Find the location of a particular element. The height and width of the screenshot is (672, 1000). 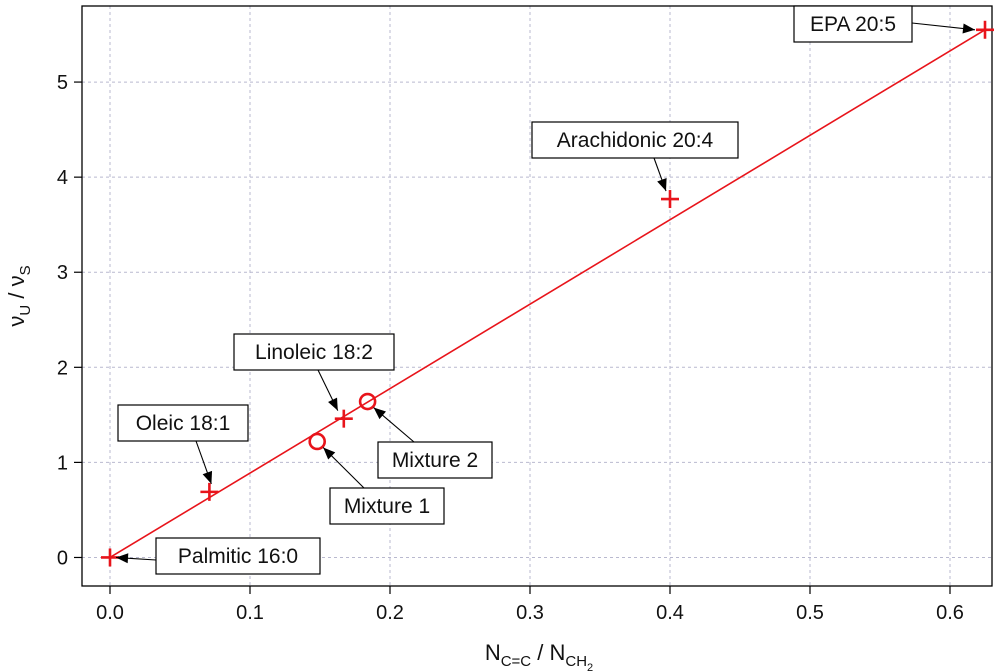

x-tick-label: 0.4 is located at coordinates (670, 613).